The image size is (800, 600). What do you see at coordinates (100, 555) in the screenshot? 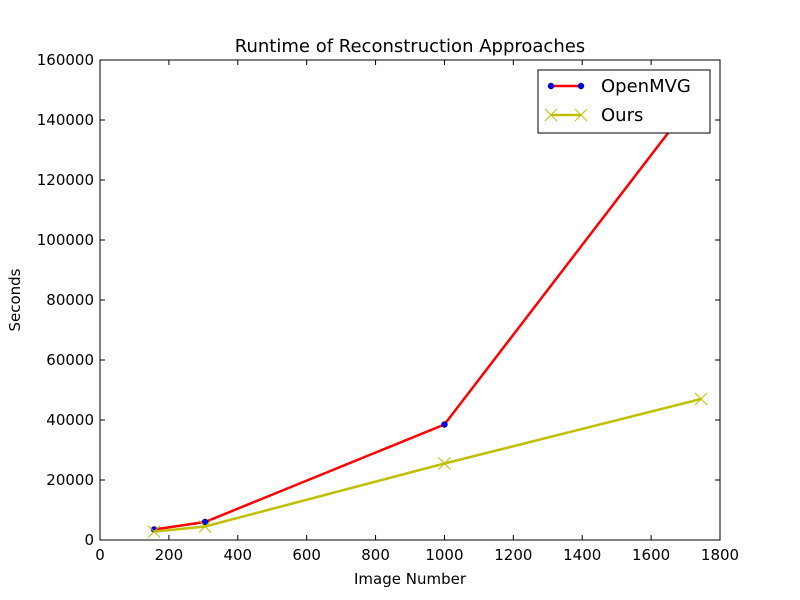
I see `x-tick-label: 0` at bounding box center [100, 555].